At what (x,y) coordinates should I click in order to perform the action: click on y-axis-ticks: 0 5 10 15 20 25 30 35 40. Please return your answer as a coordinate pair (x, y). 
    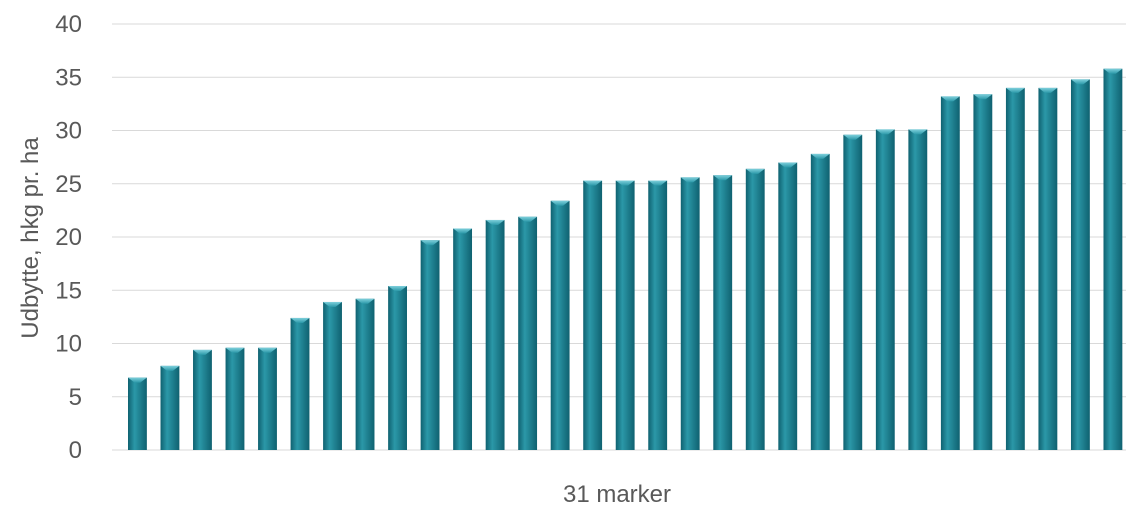
    Looking at the image, I should click on (68, 237).